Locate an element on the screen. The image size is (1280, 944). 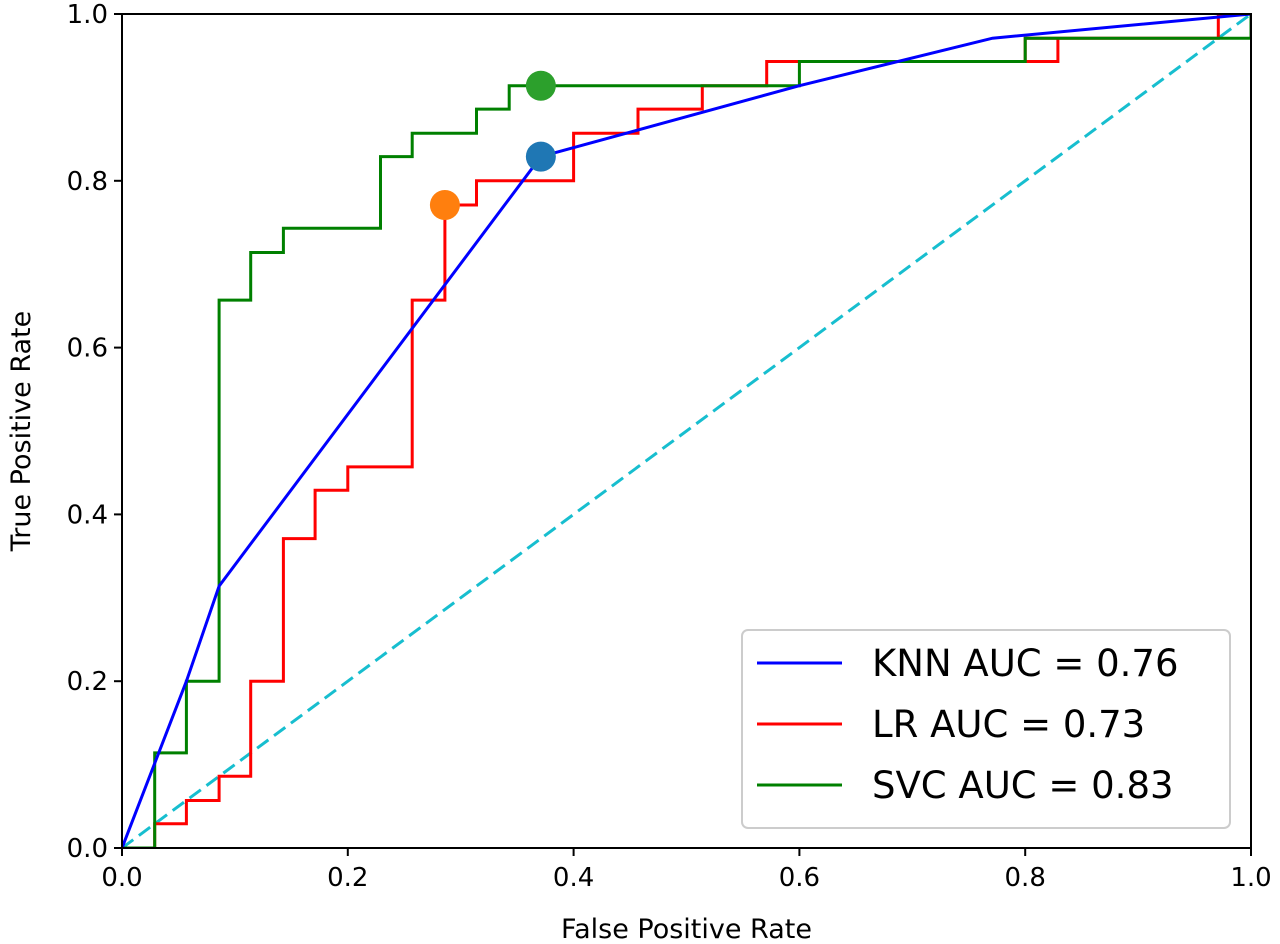
y-tick-label: 0.0 is located at coordinates (87, 849).